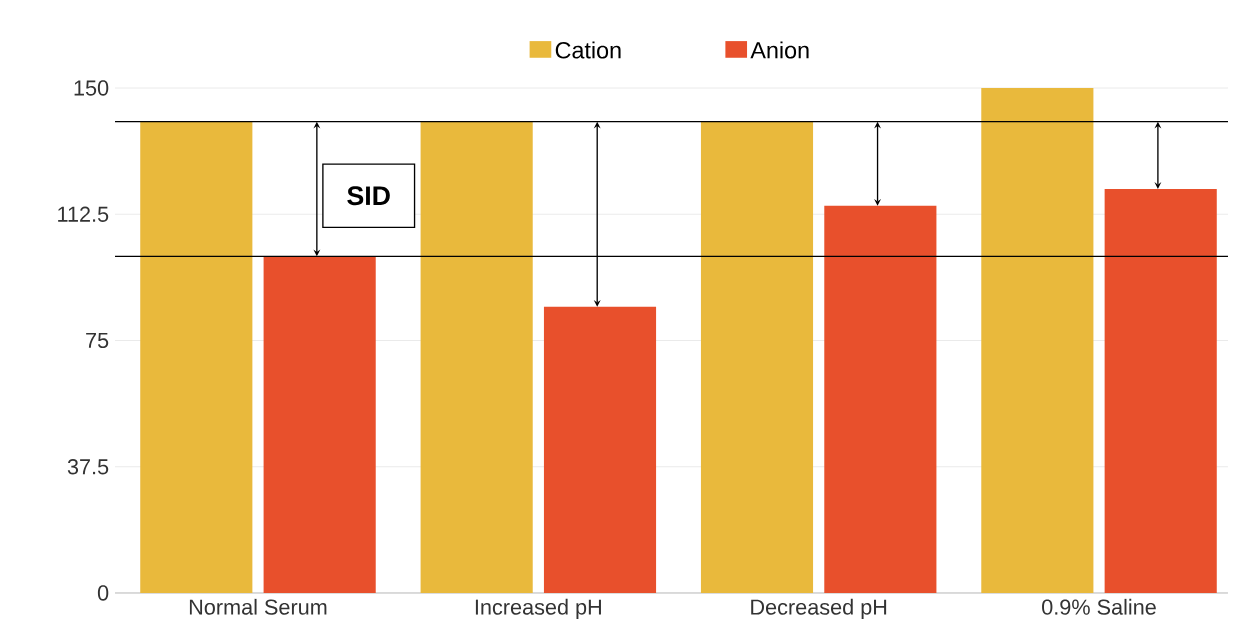 Image resolution: width=1235 pixels, height=626 pixels. Describe the element at coordinates (588, 50) in the screenshot. I see `legend-label: Cation` at that location.